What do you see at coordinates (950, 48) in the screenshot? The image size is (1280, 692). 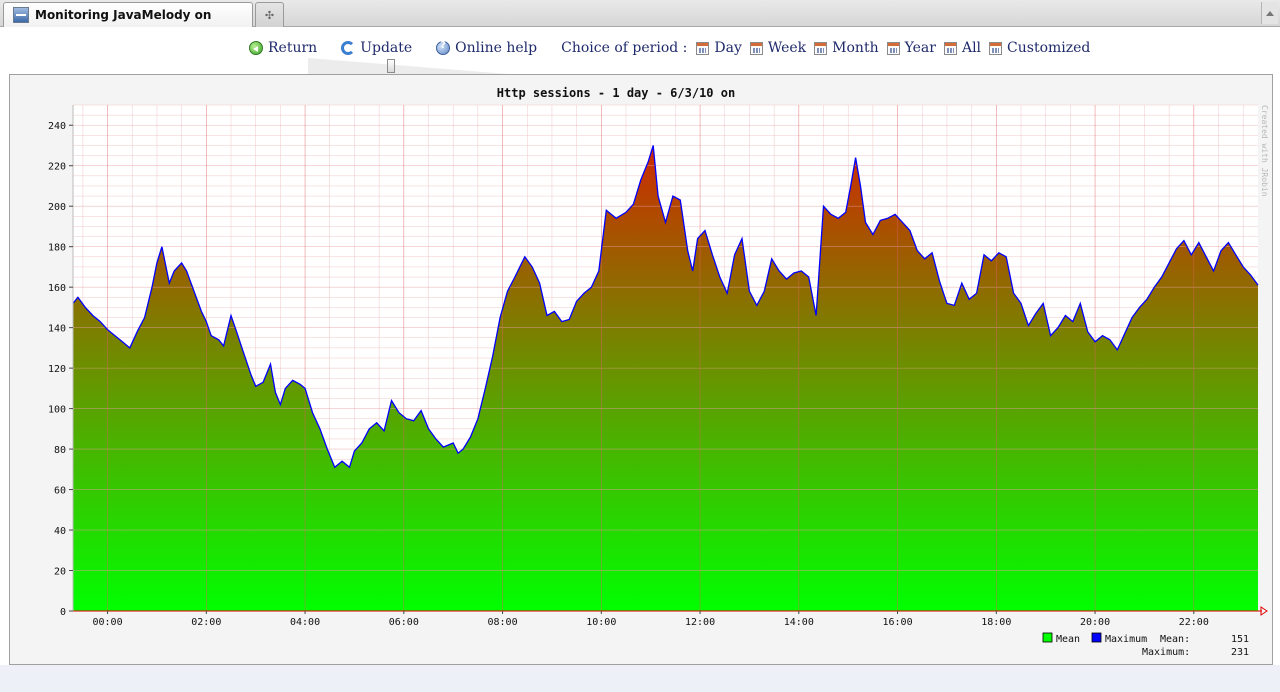 I see `calendar-all-icon` at bounding box center [950, 48].